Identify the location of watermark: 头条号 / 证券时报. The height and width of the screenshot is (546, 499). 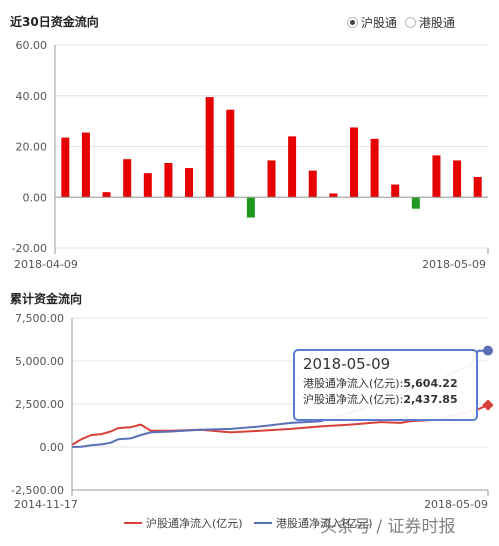
(388, 527).